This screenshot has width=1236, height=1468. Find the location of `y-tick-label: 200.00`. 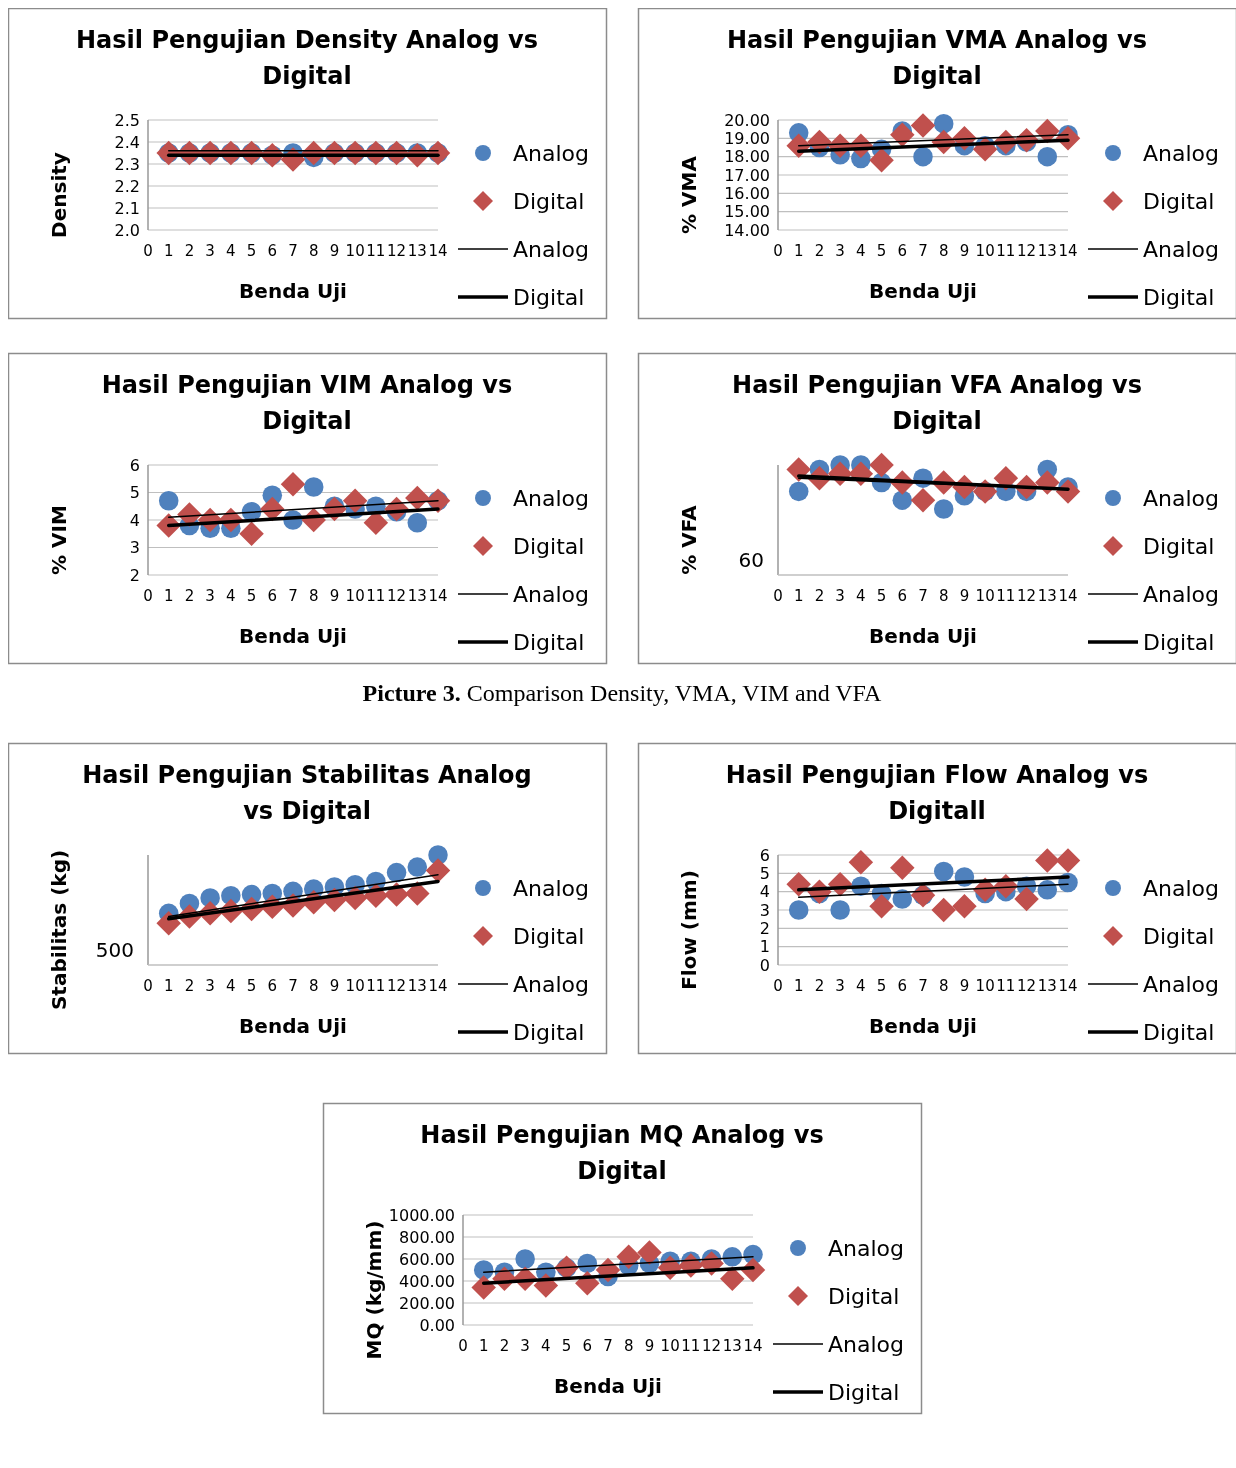

y-tick-label: 200.00 is located at coordinates (427, 1303).